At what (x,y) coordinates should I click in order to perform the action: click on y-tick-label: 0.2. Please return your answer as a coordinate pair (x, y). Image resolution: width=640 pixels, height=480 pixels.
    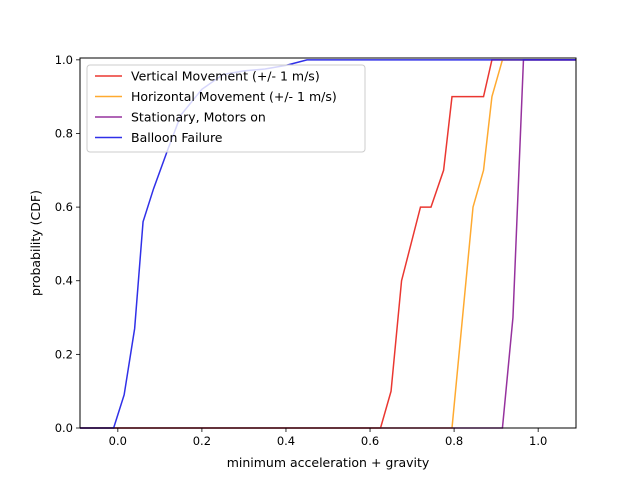
    Looking at the image, I should click on (64, 354).